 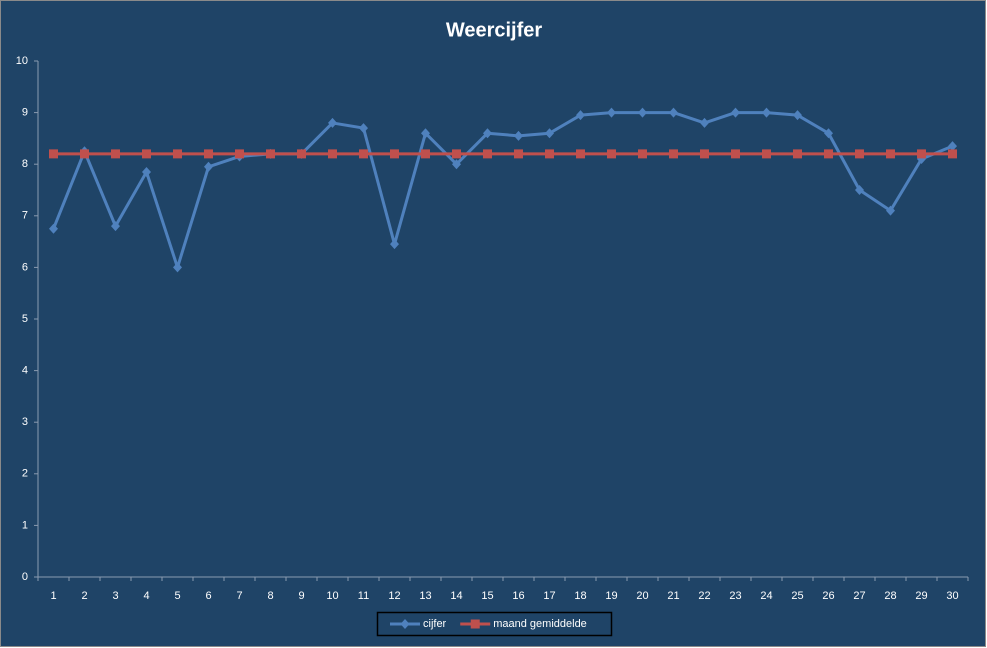 I want to click on x-tick-label: 2, so click(x=84, y=596).